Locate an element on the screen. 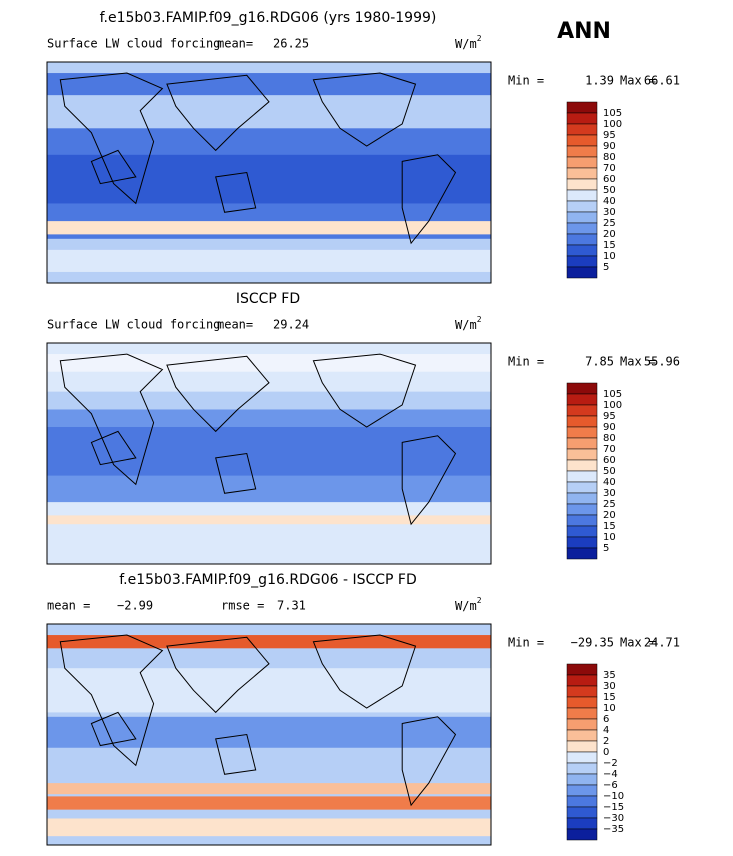 This screenshot has height=856, width=733. colorbar-label: −35 is located at coordinates (613, 829).